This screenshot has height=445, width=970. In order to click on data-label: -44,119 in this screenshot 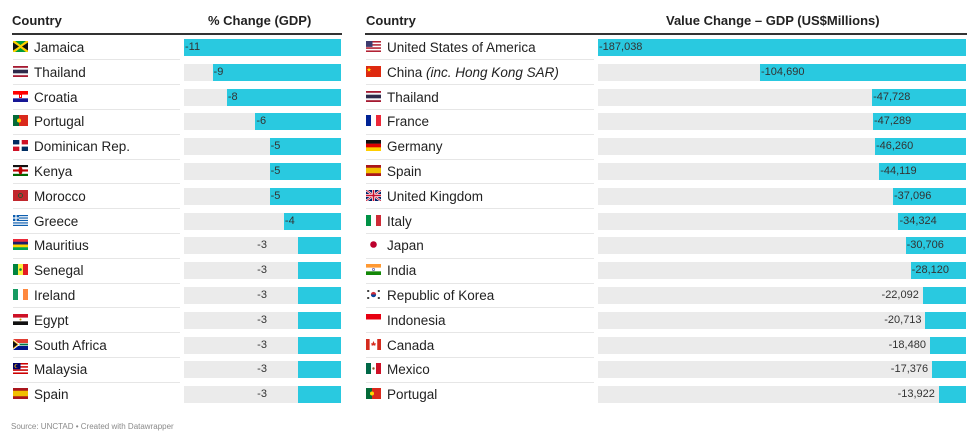, I will do `click(898, 171)`.